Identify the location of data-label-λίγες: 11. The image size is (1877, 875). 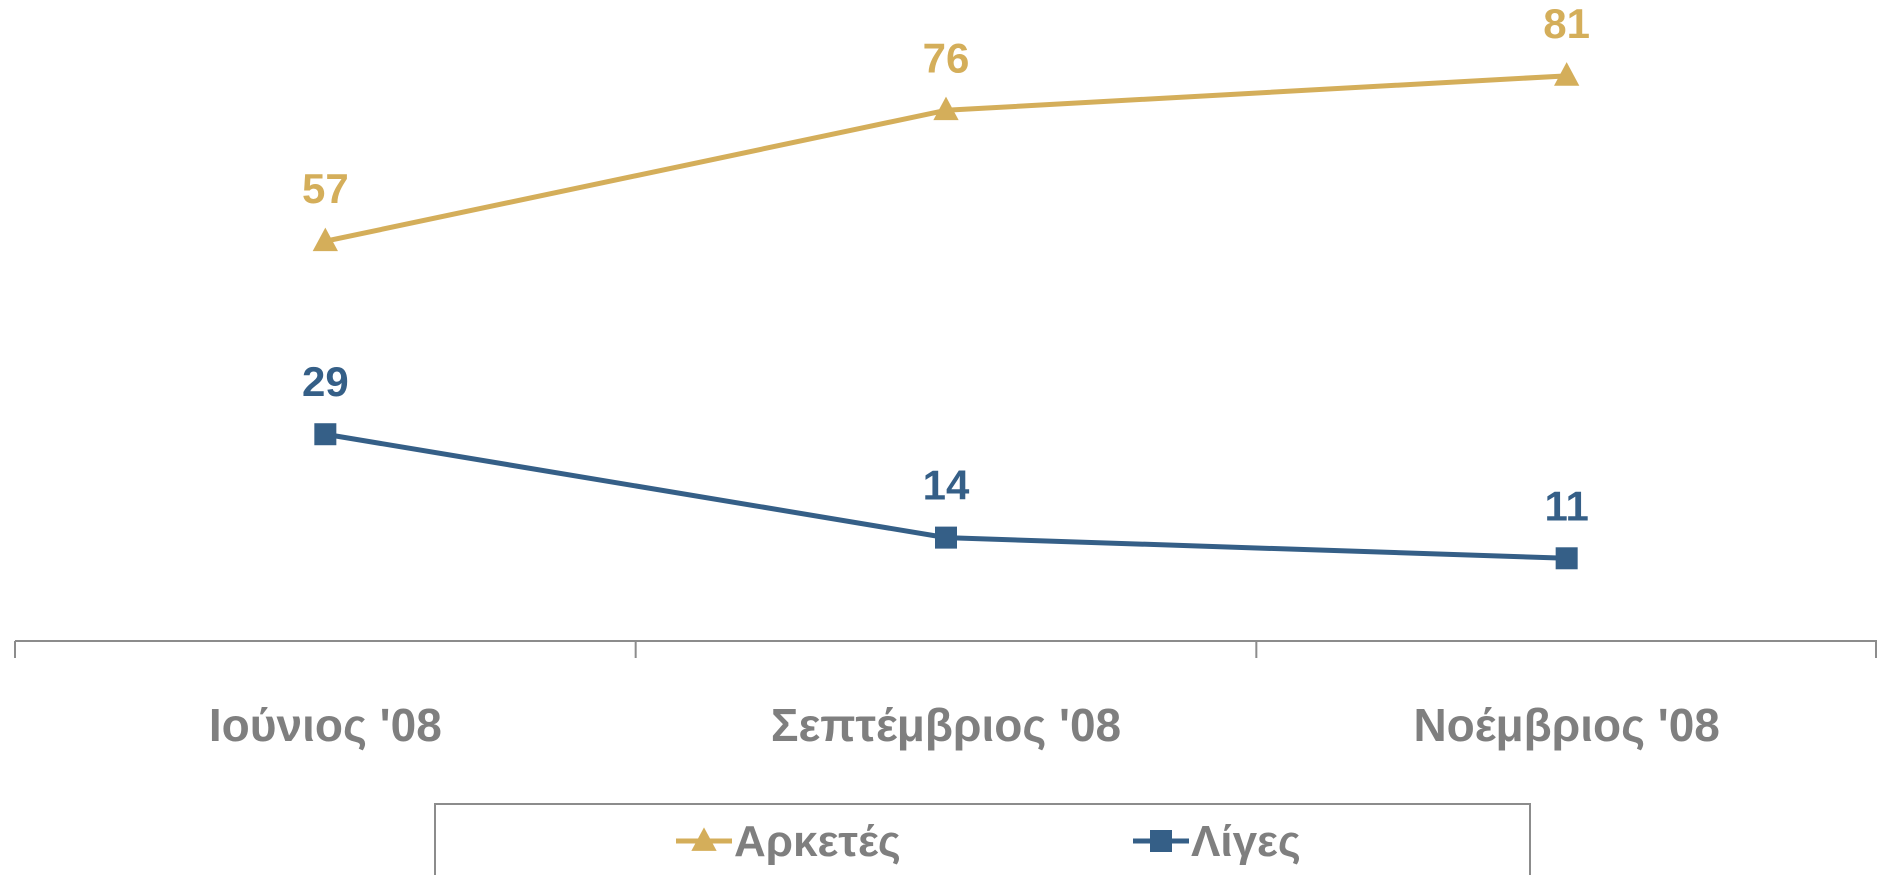
(1566, 505).